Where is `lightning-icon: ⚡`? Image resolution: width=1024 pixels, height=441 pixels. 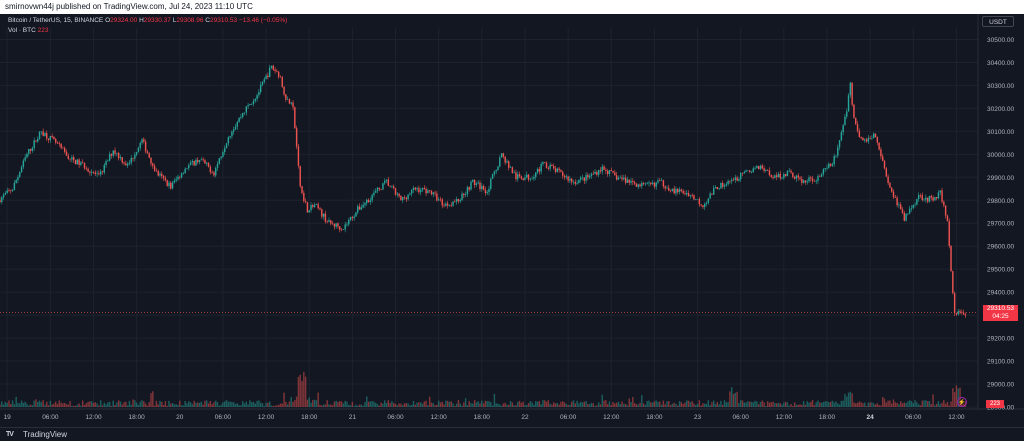
lightning-icon: ⚡ is located at coordinates (962, 402).